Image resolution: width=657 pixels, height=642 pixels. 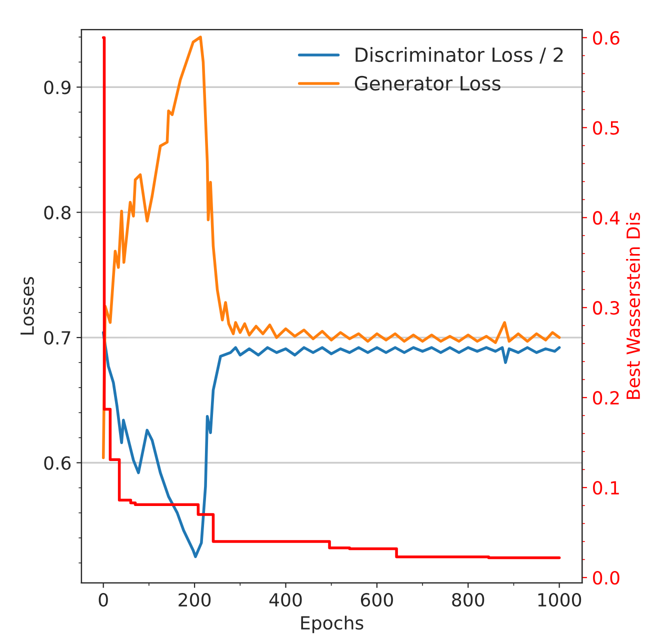 What do you see at coordinates (459, 55) in the screenshot?
I see `legend-label: Discriminator Loss / 2` at bounding box center [459, 55].